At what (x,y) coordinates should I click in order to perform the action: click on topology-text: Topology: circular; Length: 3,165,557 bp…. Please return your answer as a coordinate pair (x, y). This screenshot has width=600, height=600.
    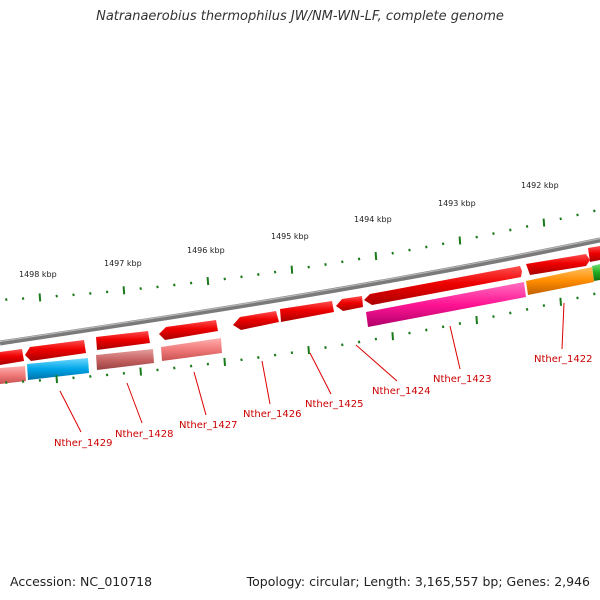
    Looking at the image, I should click on (418, 581).